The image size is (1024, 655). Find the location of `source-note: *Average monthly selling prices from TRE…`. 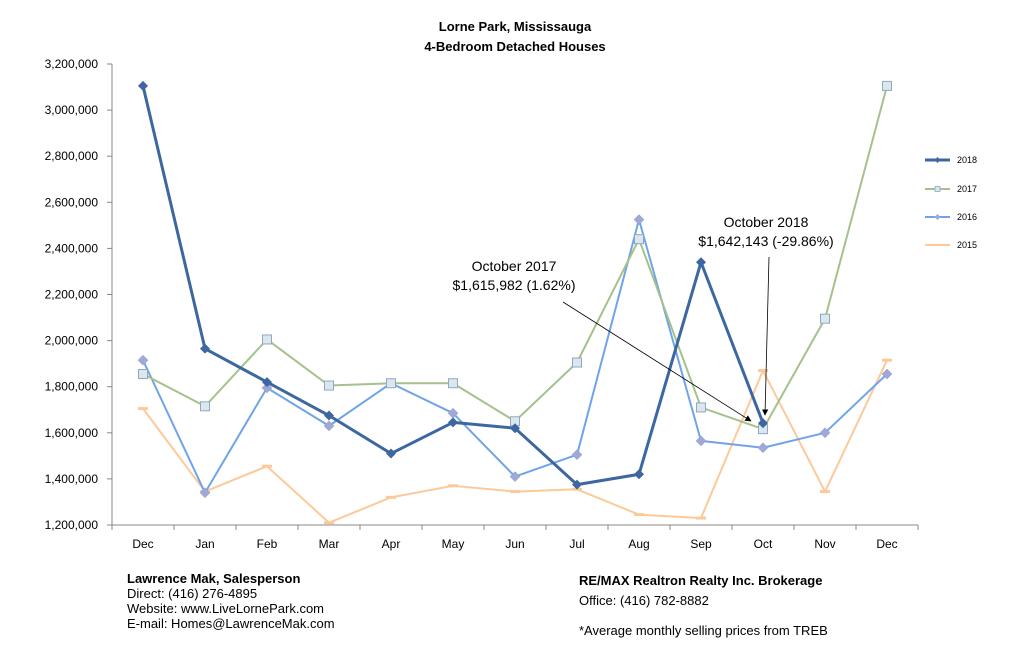

source-note: *Average monthly selling prices from TRE… is located at coordinates (703, 630).